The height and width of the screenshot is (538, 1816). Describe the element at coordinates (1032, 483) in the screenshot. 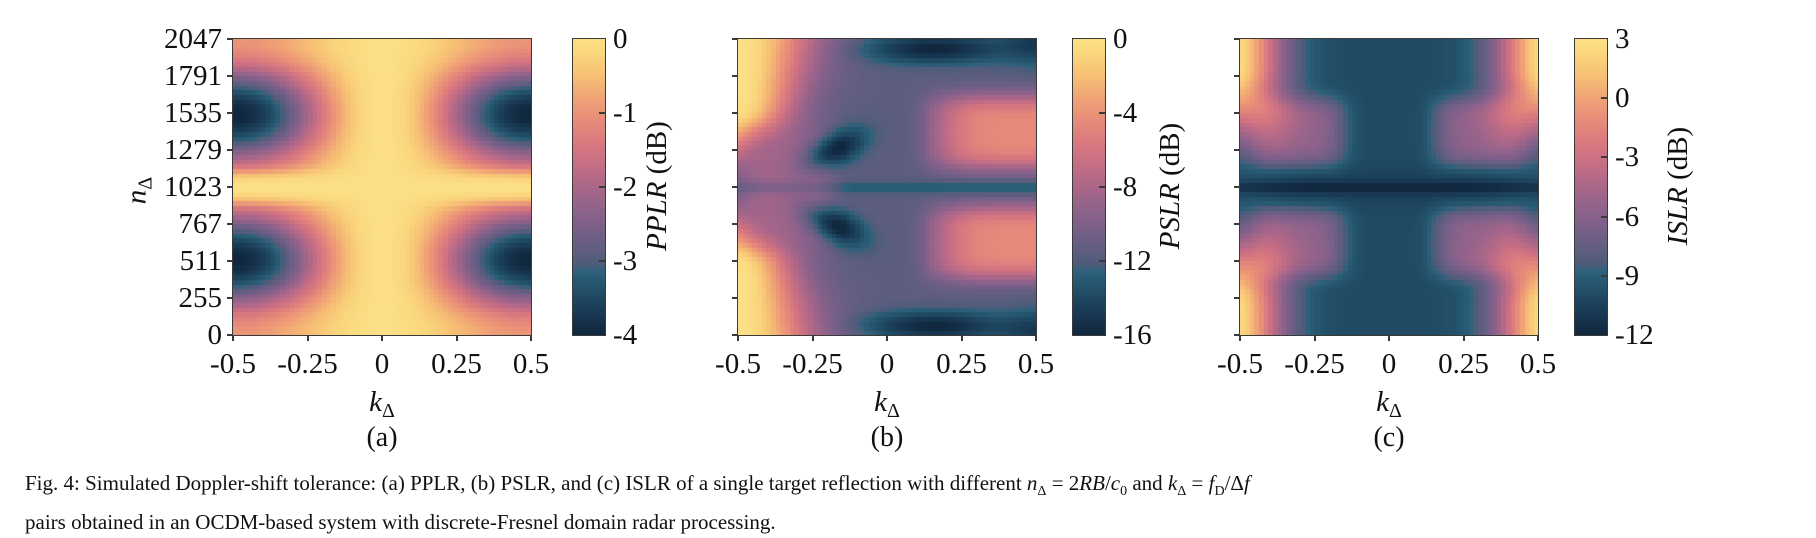

I see `caption-segment: n` at that location.